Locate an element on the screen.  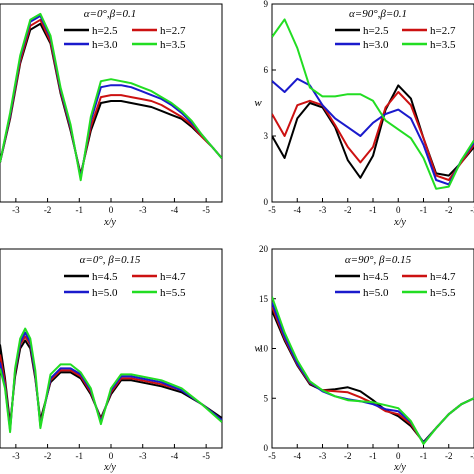
y-tick-label: 5 is located at coordinates (266, 398).